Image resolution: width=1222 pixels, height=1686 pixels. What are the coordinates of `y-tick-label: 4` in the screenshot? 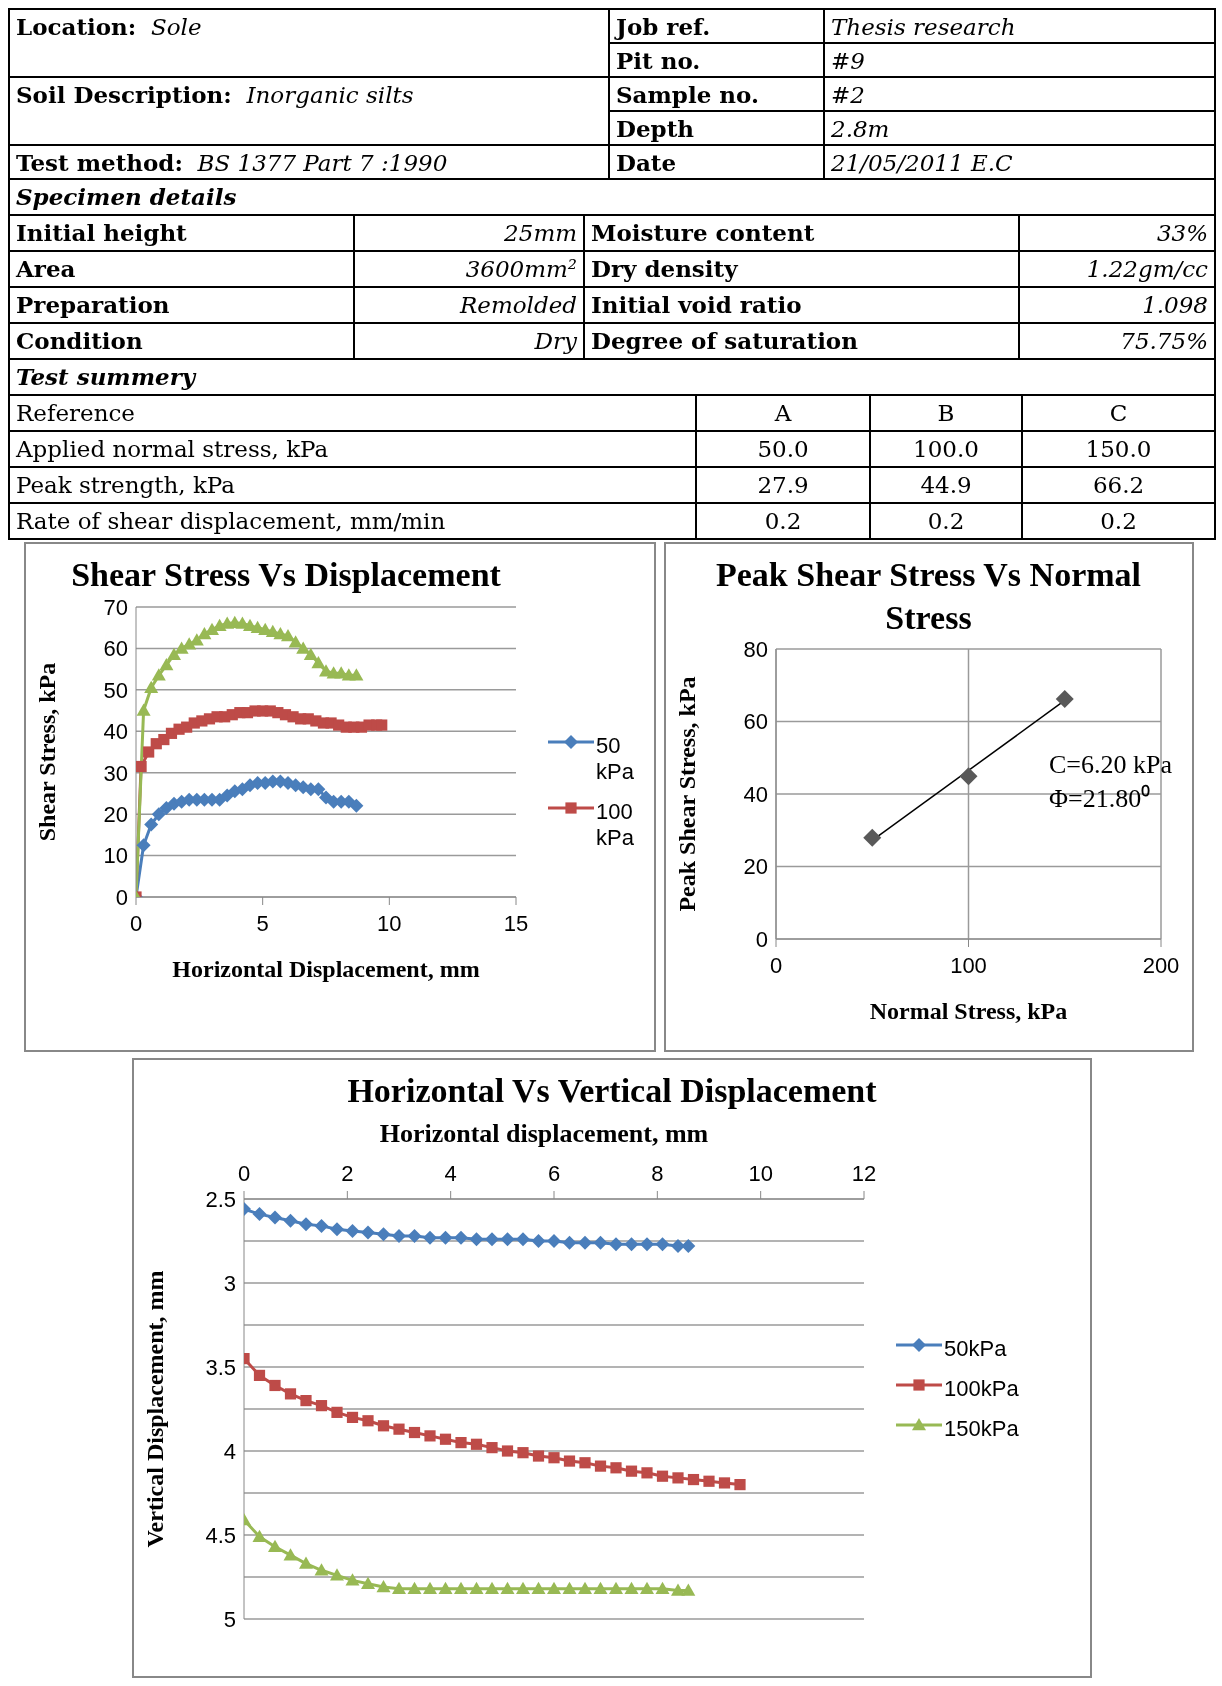 It's located at (229, 1451).